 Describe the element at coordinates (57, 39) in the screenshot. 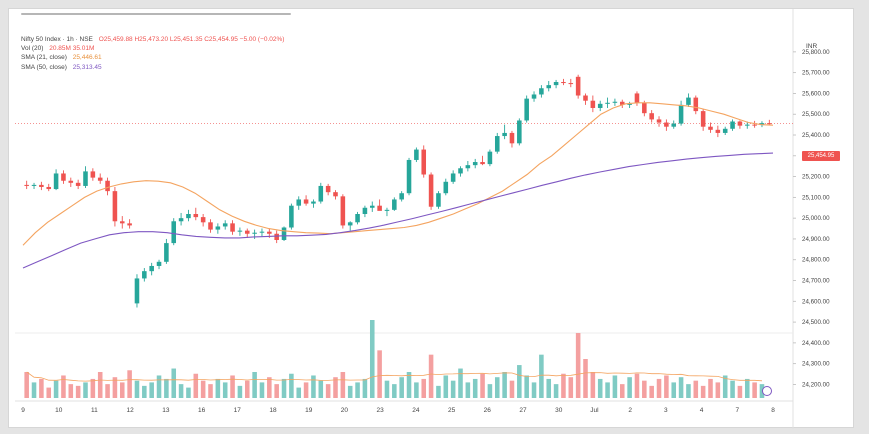

I see `symbol-name: Nifty 50 Index · 1h · NSE` at that location.